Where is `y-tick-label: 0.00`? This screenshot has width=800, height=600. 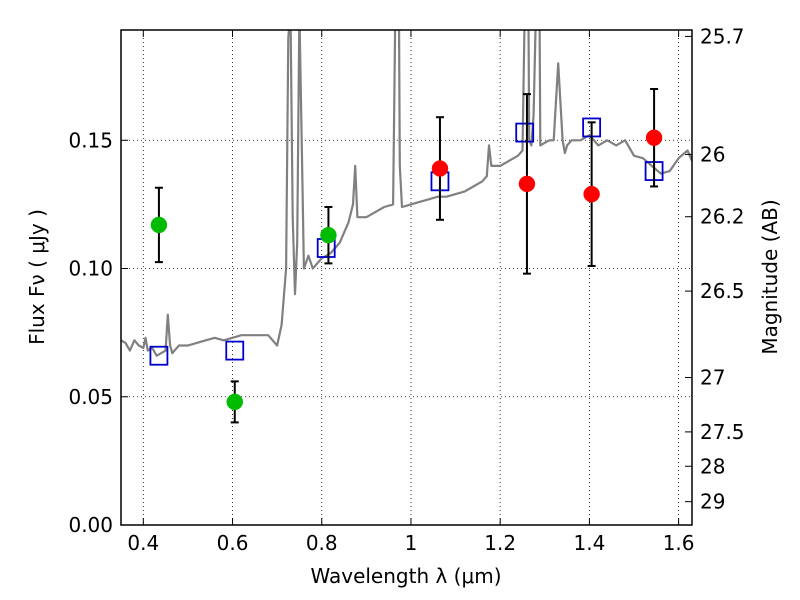
y-tick-label: 0.00 is located at coordinates (90, 525).